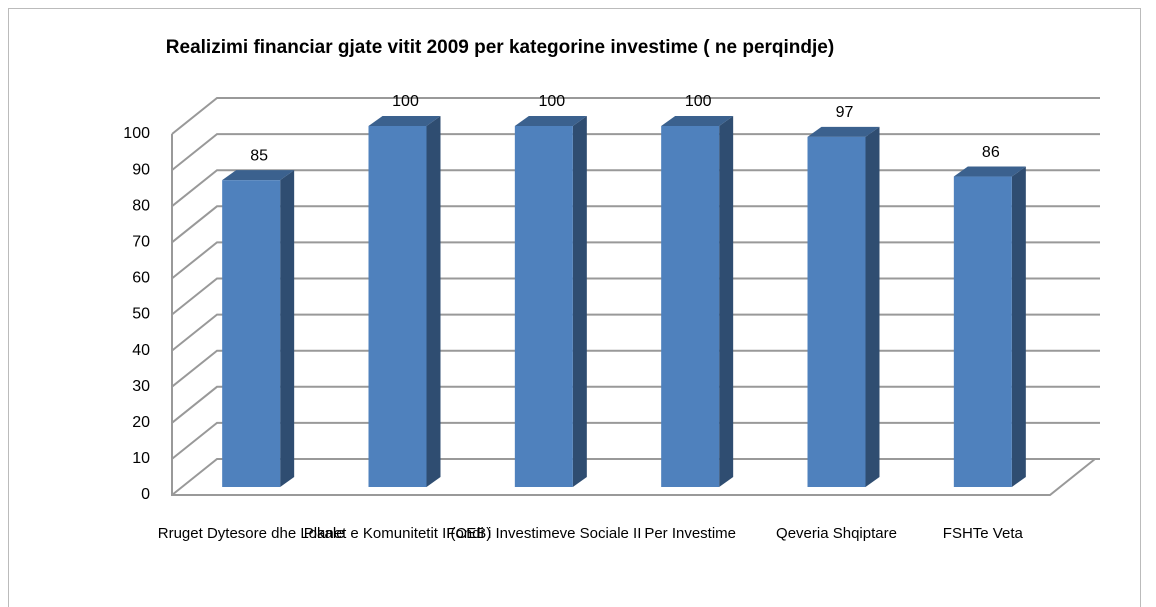 Image resolution: width=1156 pixels, height=607 pixels. What do you see at coordinates (983, 533) in the screenshot?
I see `x-tick-label: FSHTe Veta` at bounding box center [983, 533].